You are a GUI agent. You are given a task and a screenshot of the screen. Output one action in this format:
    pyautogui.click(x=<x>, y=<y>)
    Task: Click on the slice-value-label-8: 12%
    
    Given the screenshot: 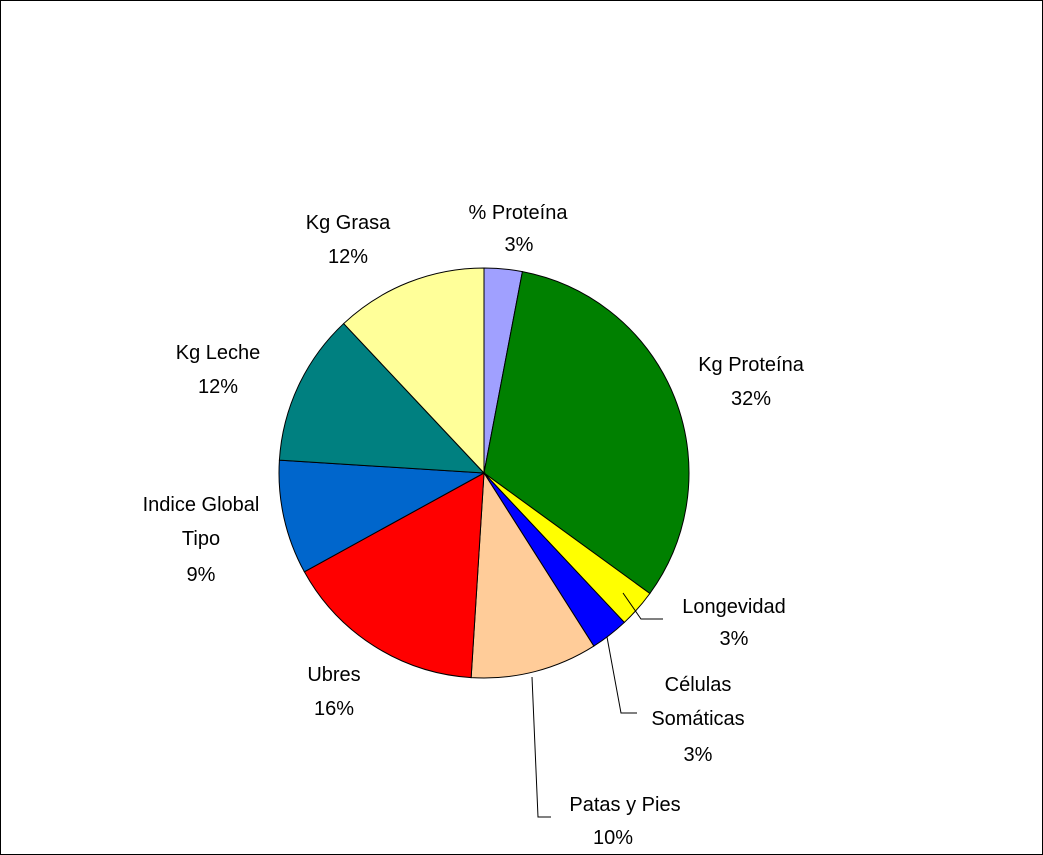 What is the action you would take?
    pyautogui.click(x=218, y=387)
    